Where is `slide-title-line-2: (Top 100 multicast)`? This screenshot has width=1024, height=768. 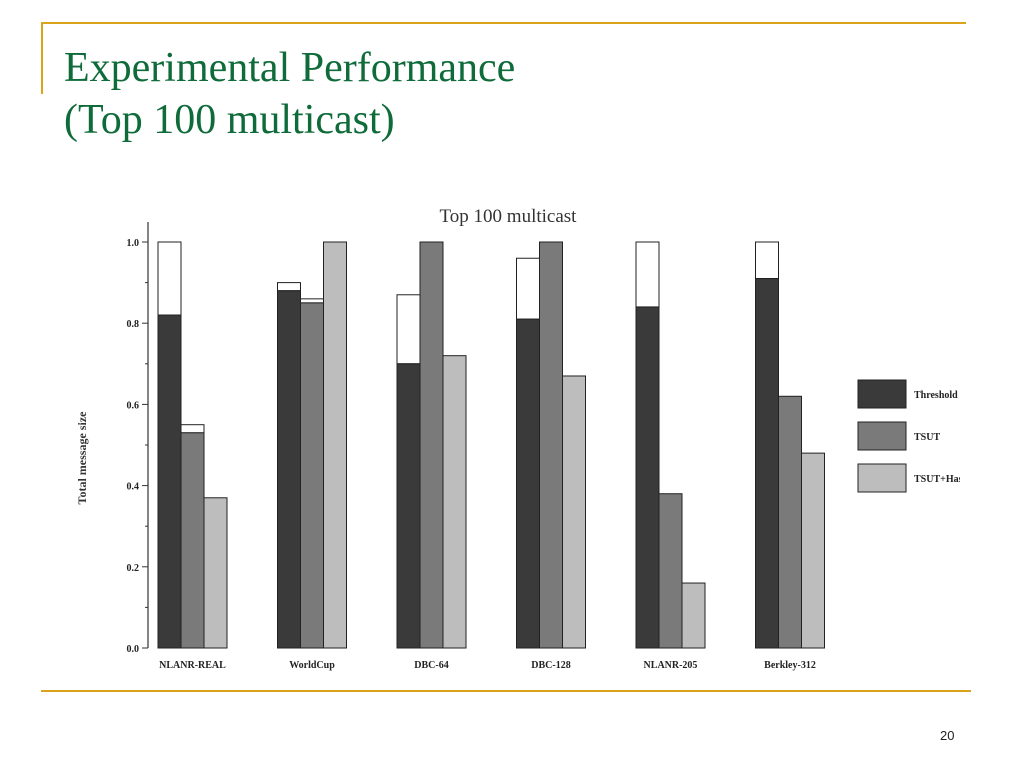
slide-title-line-2: (Top 100 multicast) is located at coordinates (229, 120).